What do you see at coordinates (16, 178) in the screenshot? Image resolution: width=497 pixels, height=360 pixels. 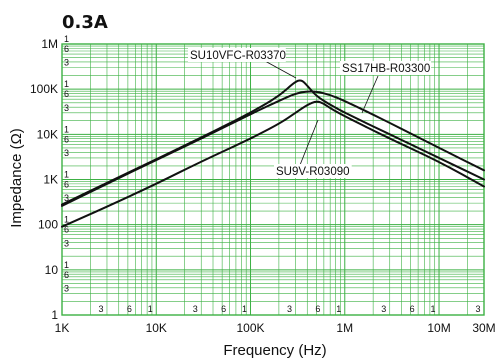 I see `y-axis-label: Impedance (Ω)` at bounding box center [16, 178].